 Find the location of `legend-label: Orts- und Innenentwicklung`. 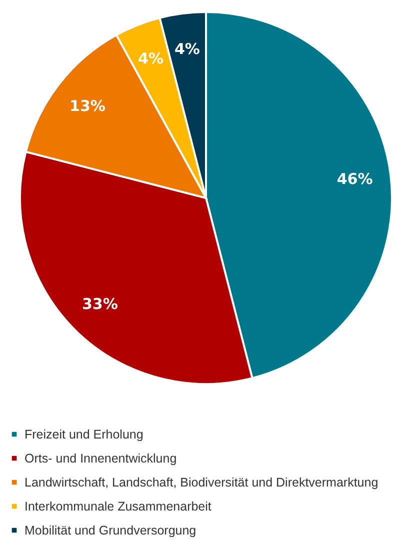

legend-label: Orts- und Innenentwicklung is located at coordinates (100, 458).